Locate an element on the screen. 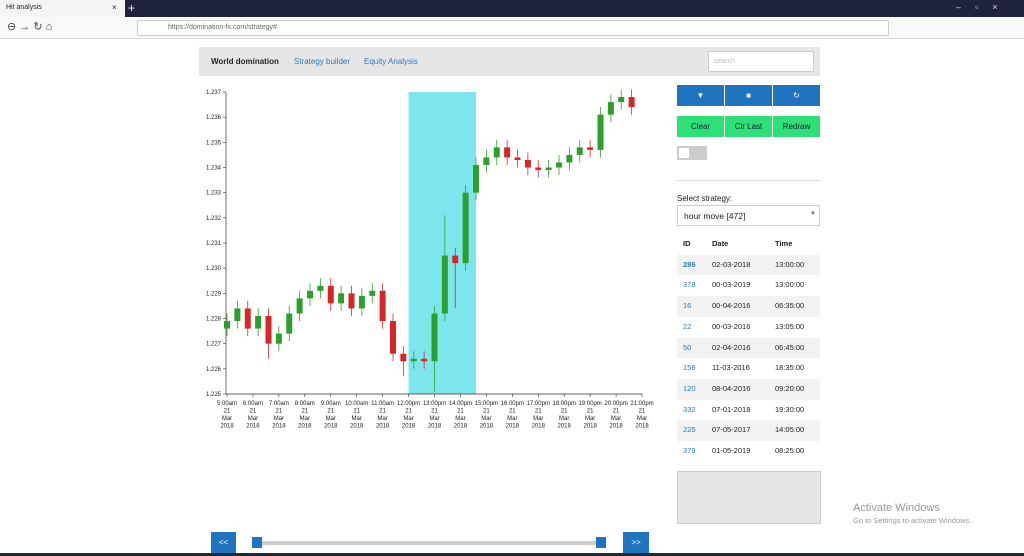 The image size is (1024, 556). info-box is located at coordinates (749, 497).